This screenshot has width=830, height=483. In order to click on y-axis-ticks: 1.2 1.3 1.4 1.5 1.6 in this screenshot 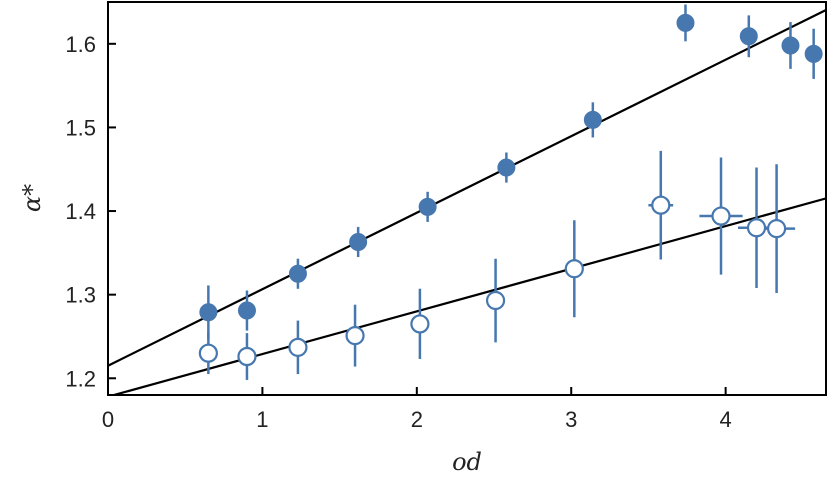, I will do `click(90, 211)`.